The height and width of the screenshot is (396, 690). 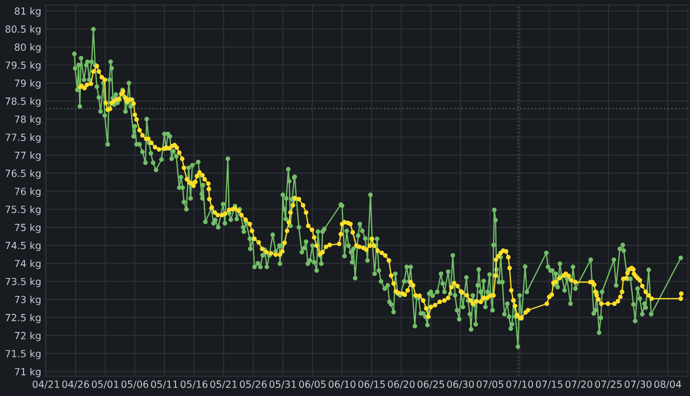 I want to click on y-tick-label: 78.5 kg, so click(x=23, y=102).